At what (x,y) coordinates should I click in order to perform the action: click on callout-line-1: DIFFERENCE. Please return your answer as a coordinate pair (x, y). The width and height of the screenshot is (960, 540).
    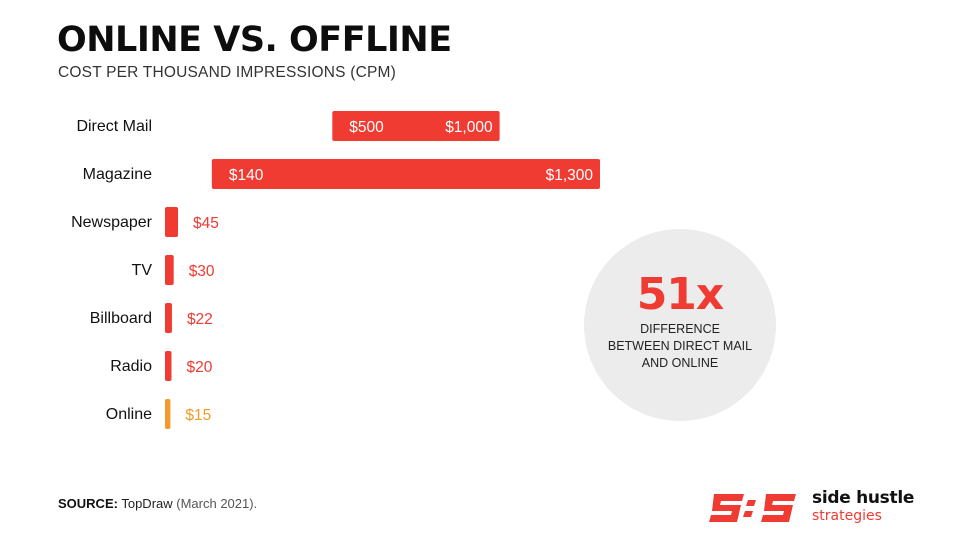
    Looking at the image, I should click on (680, 329).